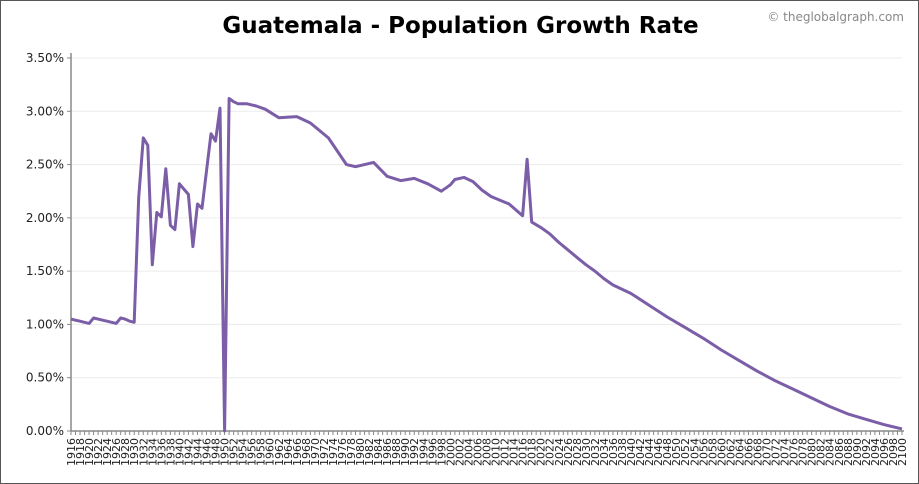  Describe the element at coordinates (98, 452) in the screenshot. I see `x-tick-label: 1922` at that location.